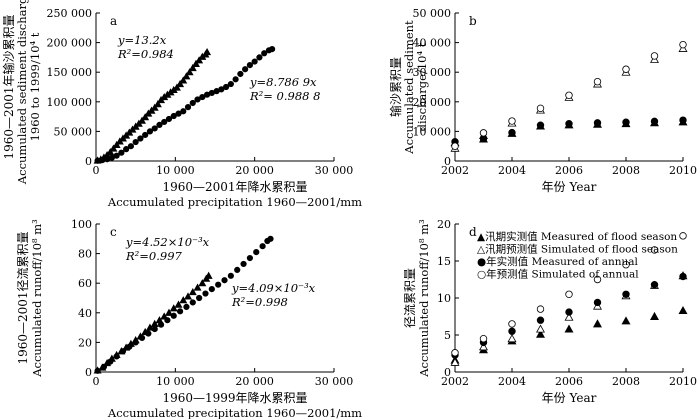  What do you see at coordinates (626, 381) in the screenshot?
I see `x-tick-label: 2008` at bounding box center [626, 381].